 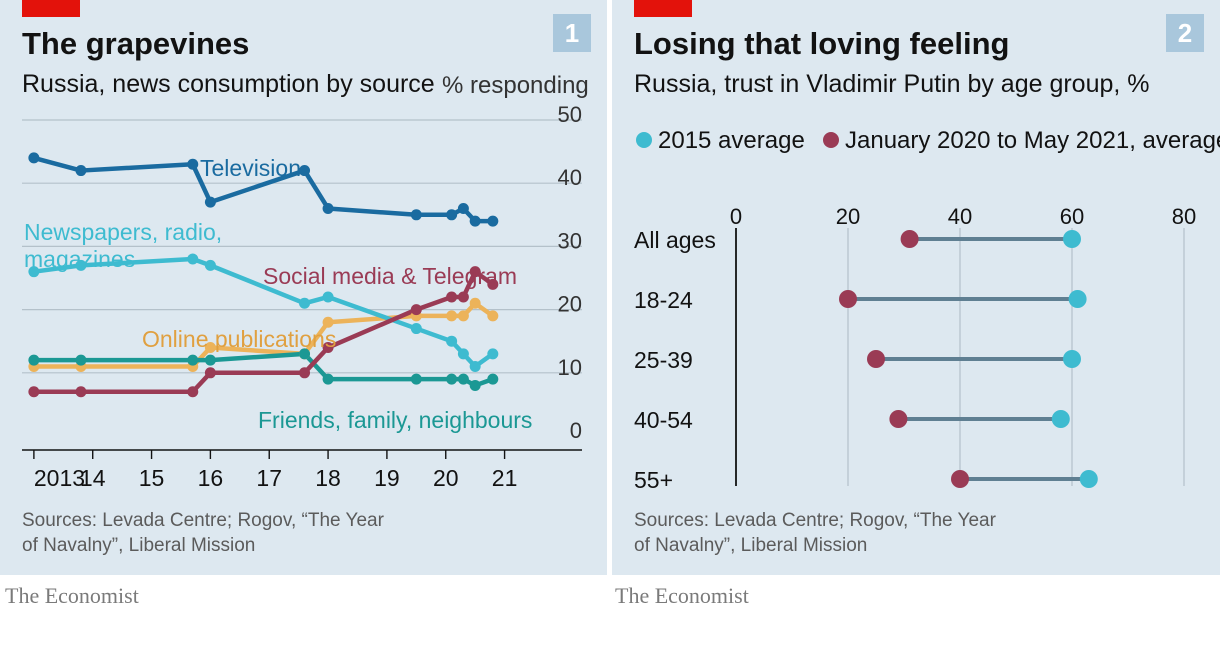 I want to click on series-label-line: Newspapers, radio,, so click(x=123, y=232).